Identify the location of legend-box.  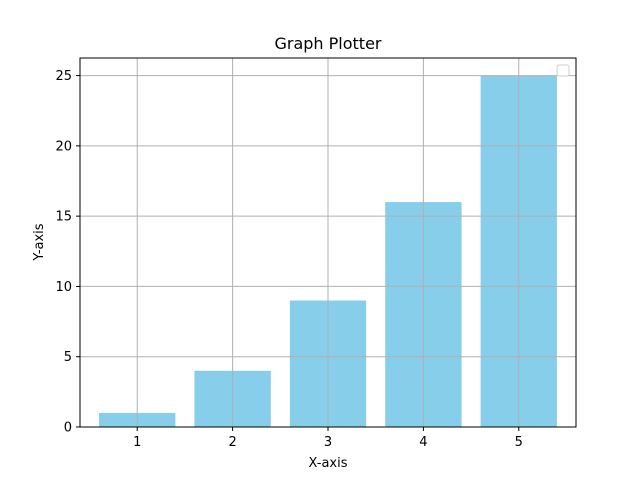
(563, 70).